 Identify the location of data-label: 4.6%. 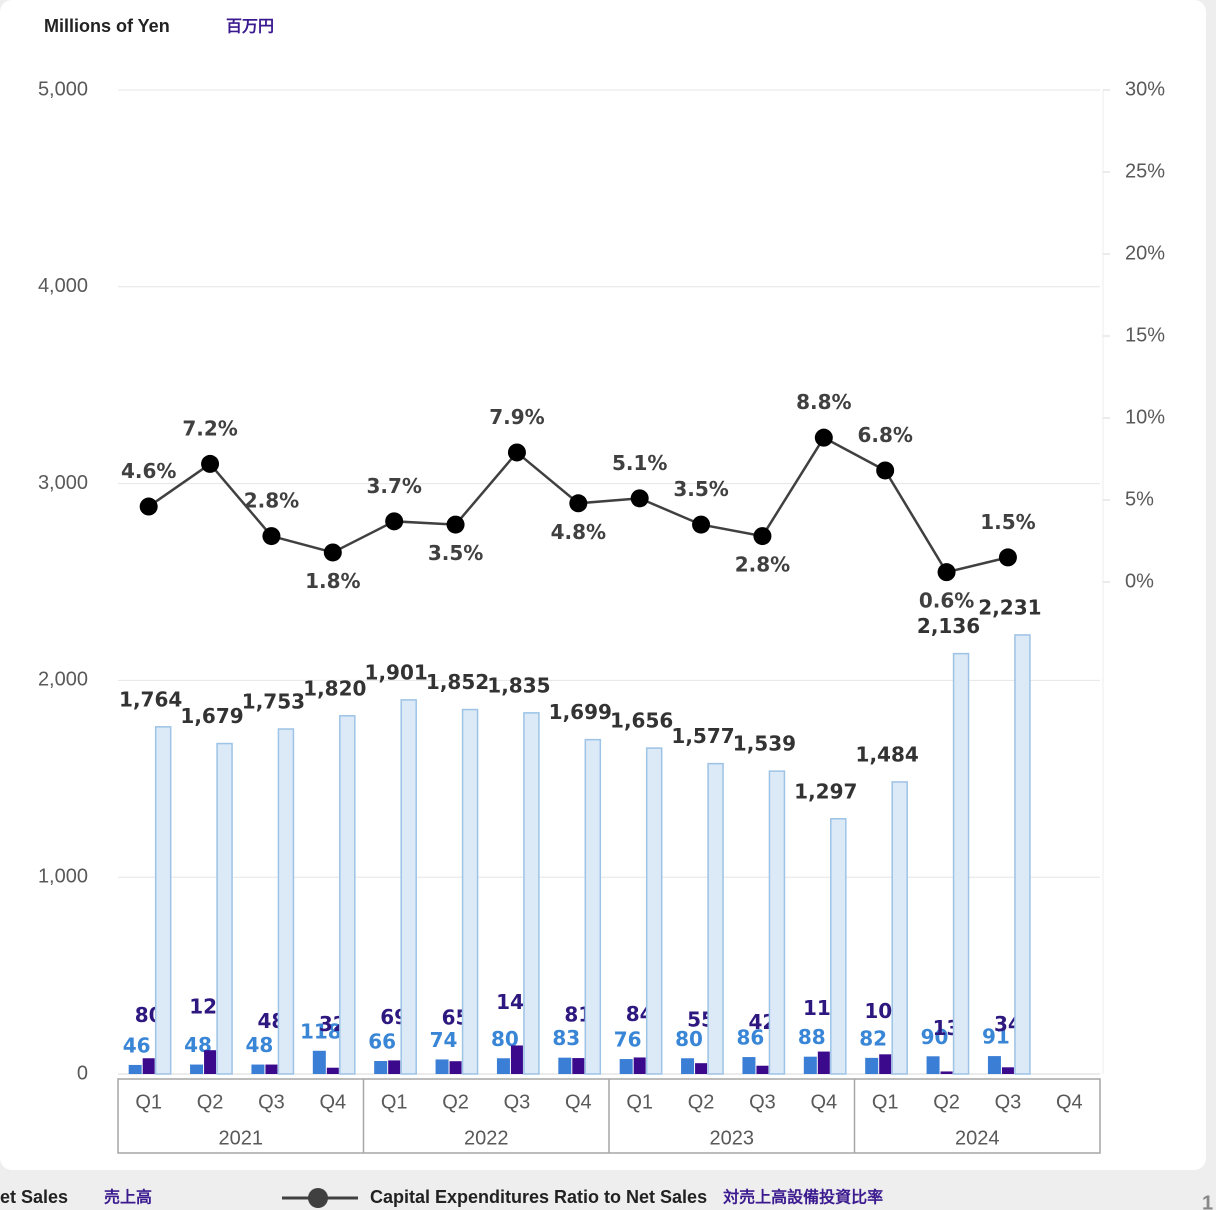
(148, 471).